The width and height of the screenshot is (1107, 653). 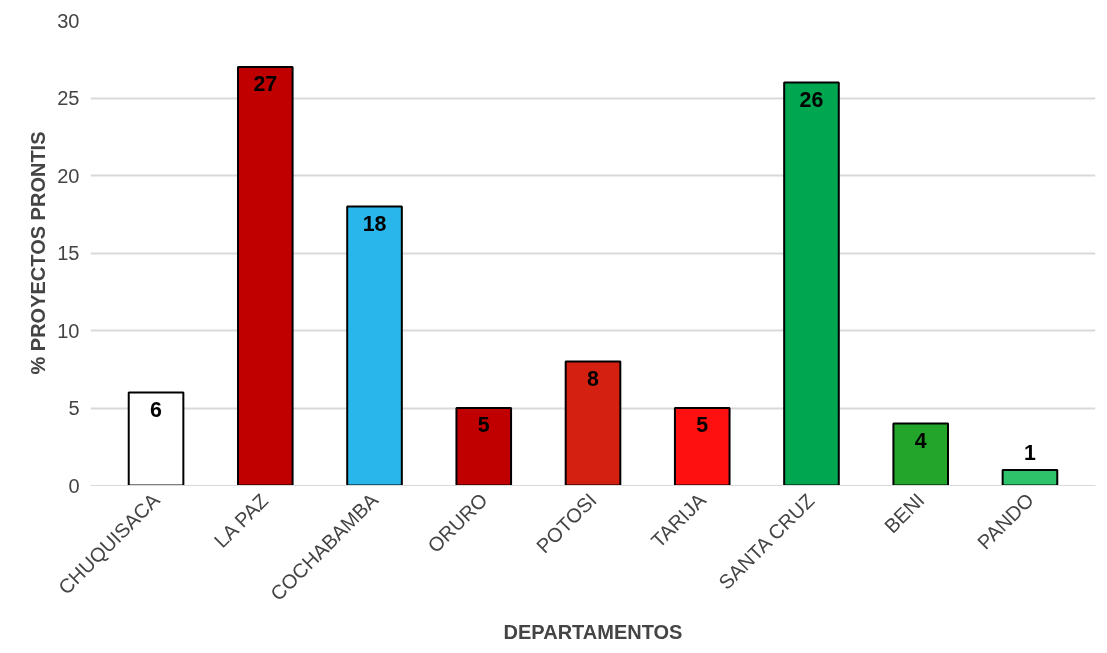 I want to click on data-label: 27, so click(x=265, y=84).